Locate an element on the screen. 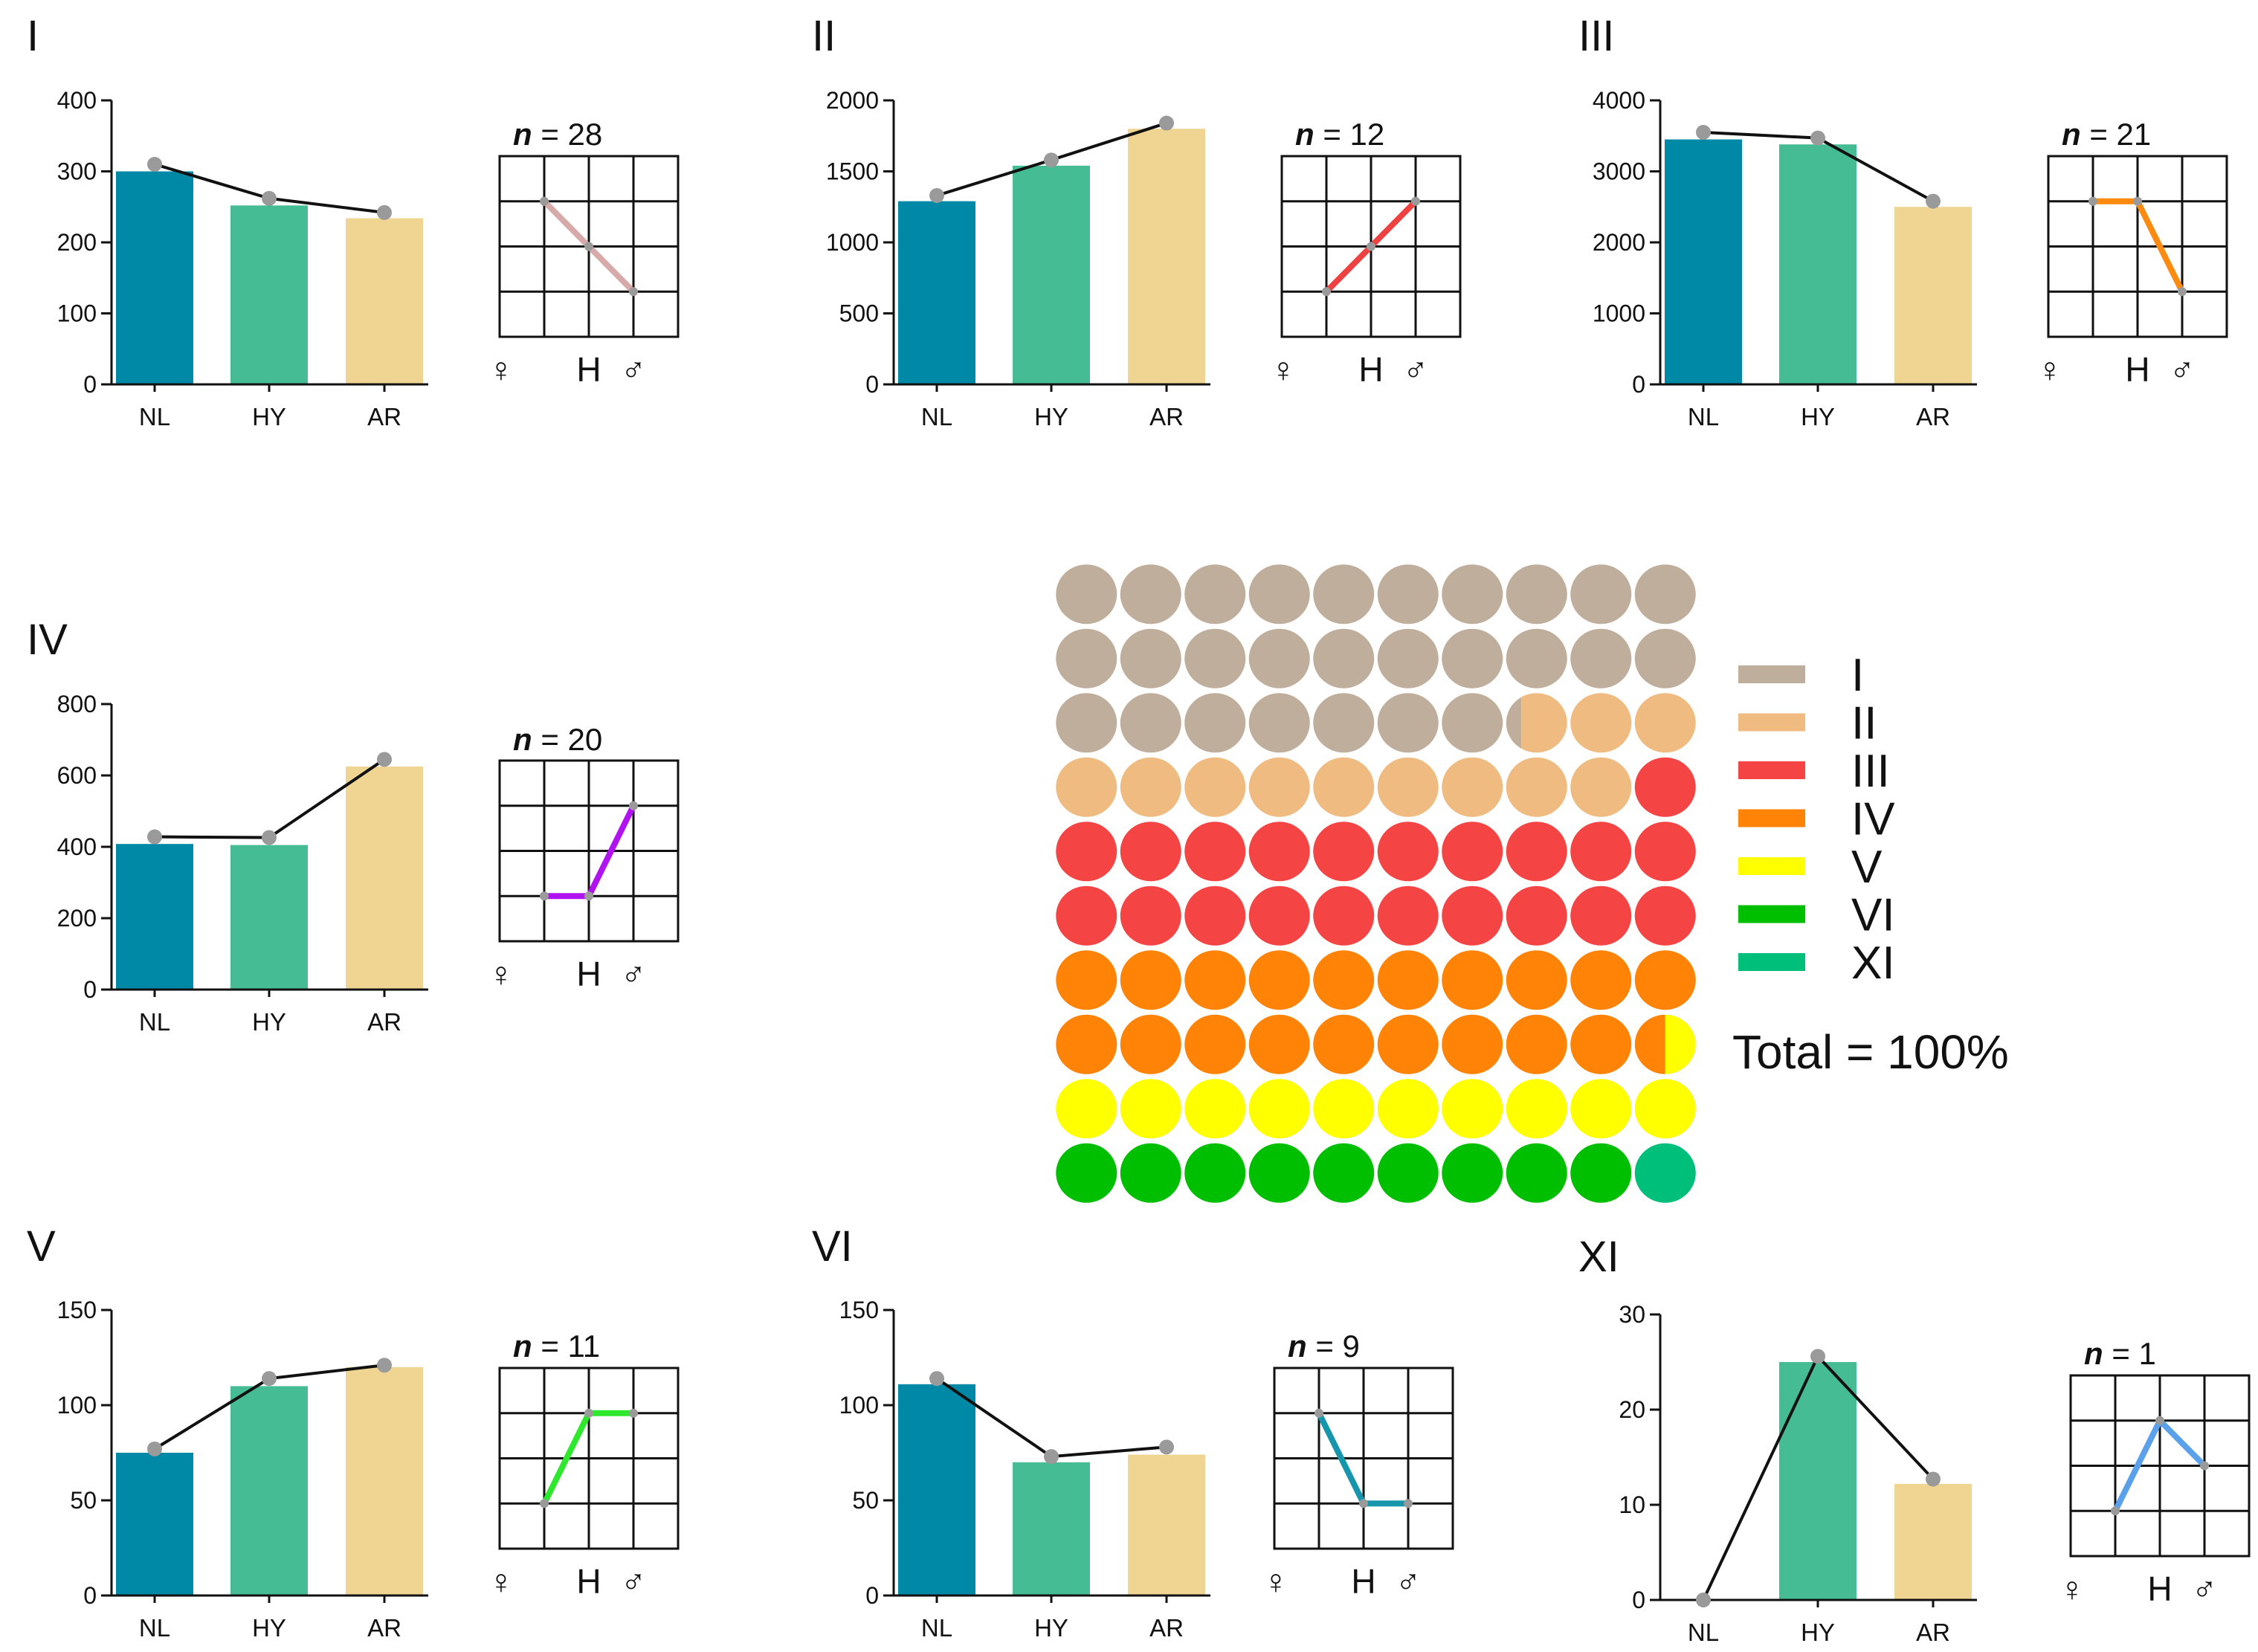 This screenshot has width=2258, height=1652. legend-label-IV: IV is located at coordinates (1873, 819).